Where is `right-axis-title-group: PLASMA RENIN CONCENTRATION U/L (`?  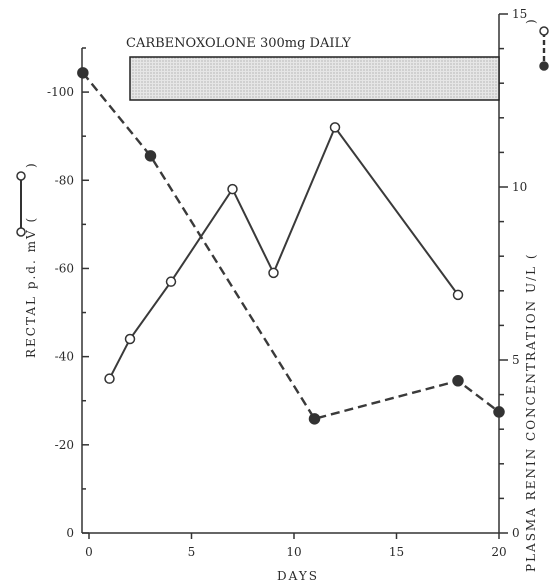 right-axis-title-group: PLASMA RENIN CONCENTRATION U/L ( is located at coordinates (531, 412).